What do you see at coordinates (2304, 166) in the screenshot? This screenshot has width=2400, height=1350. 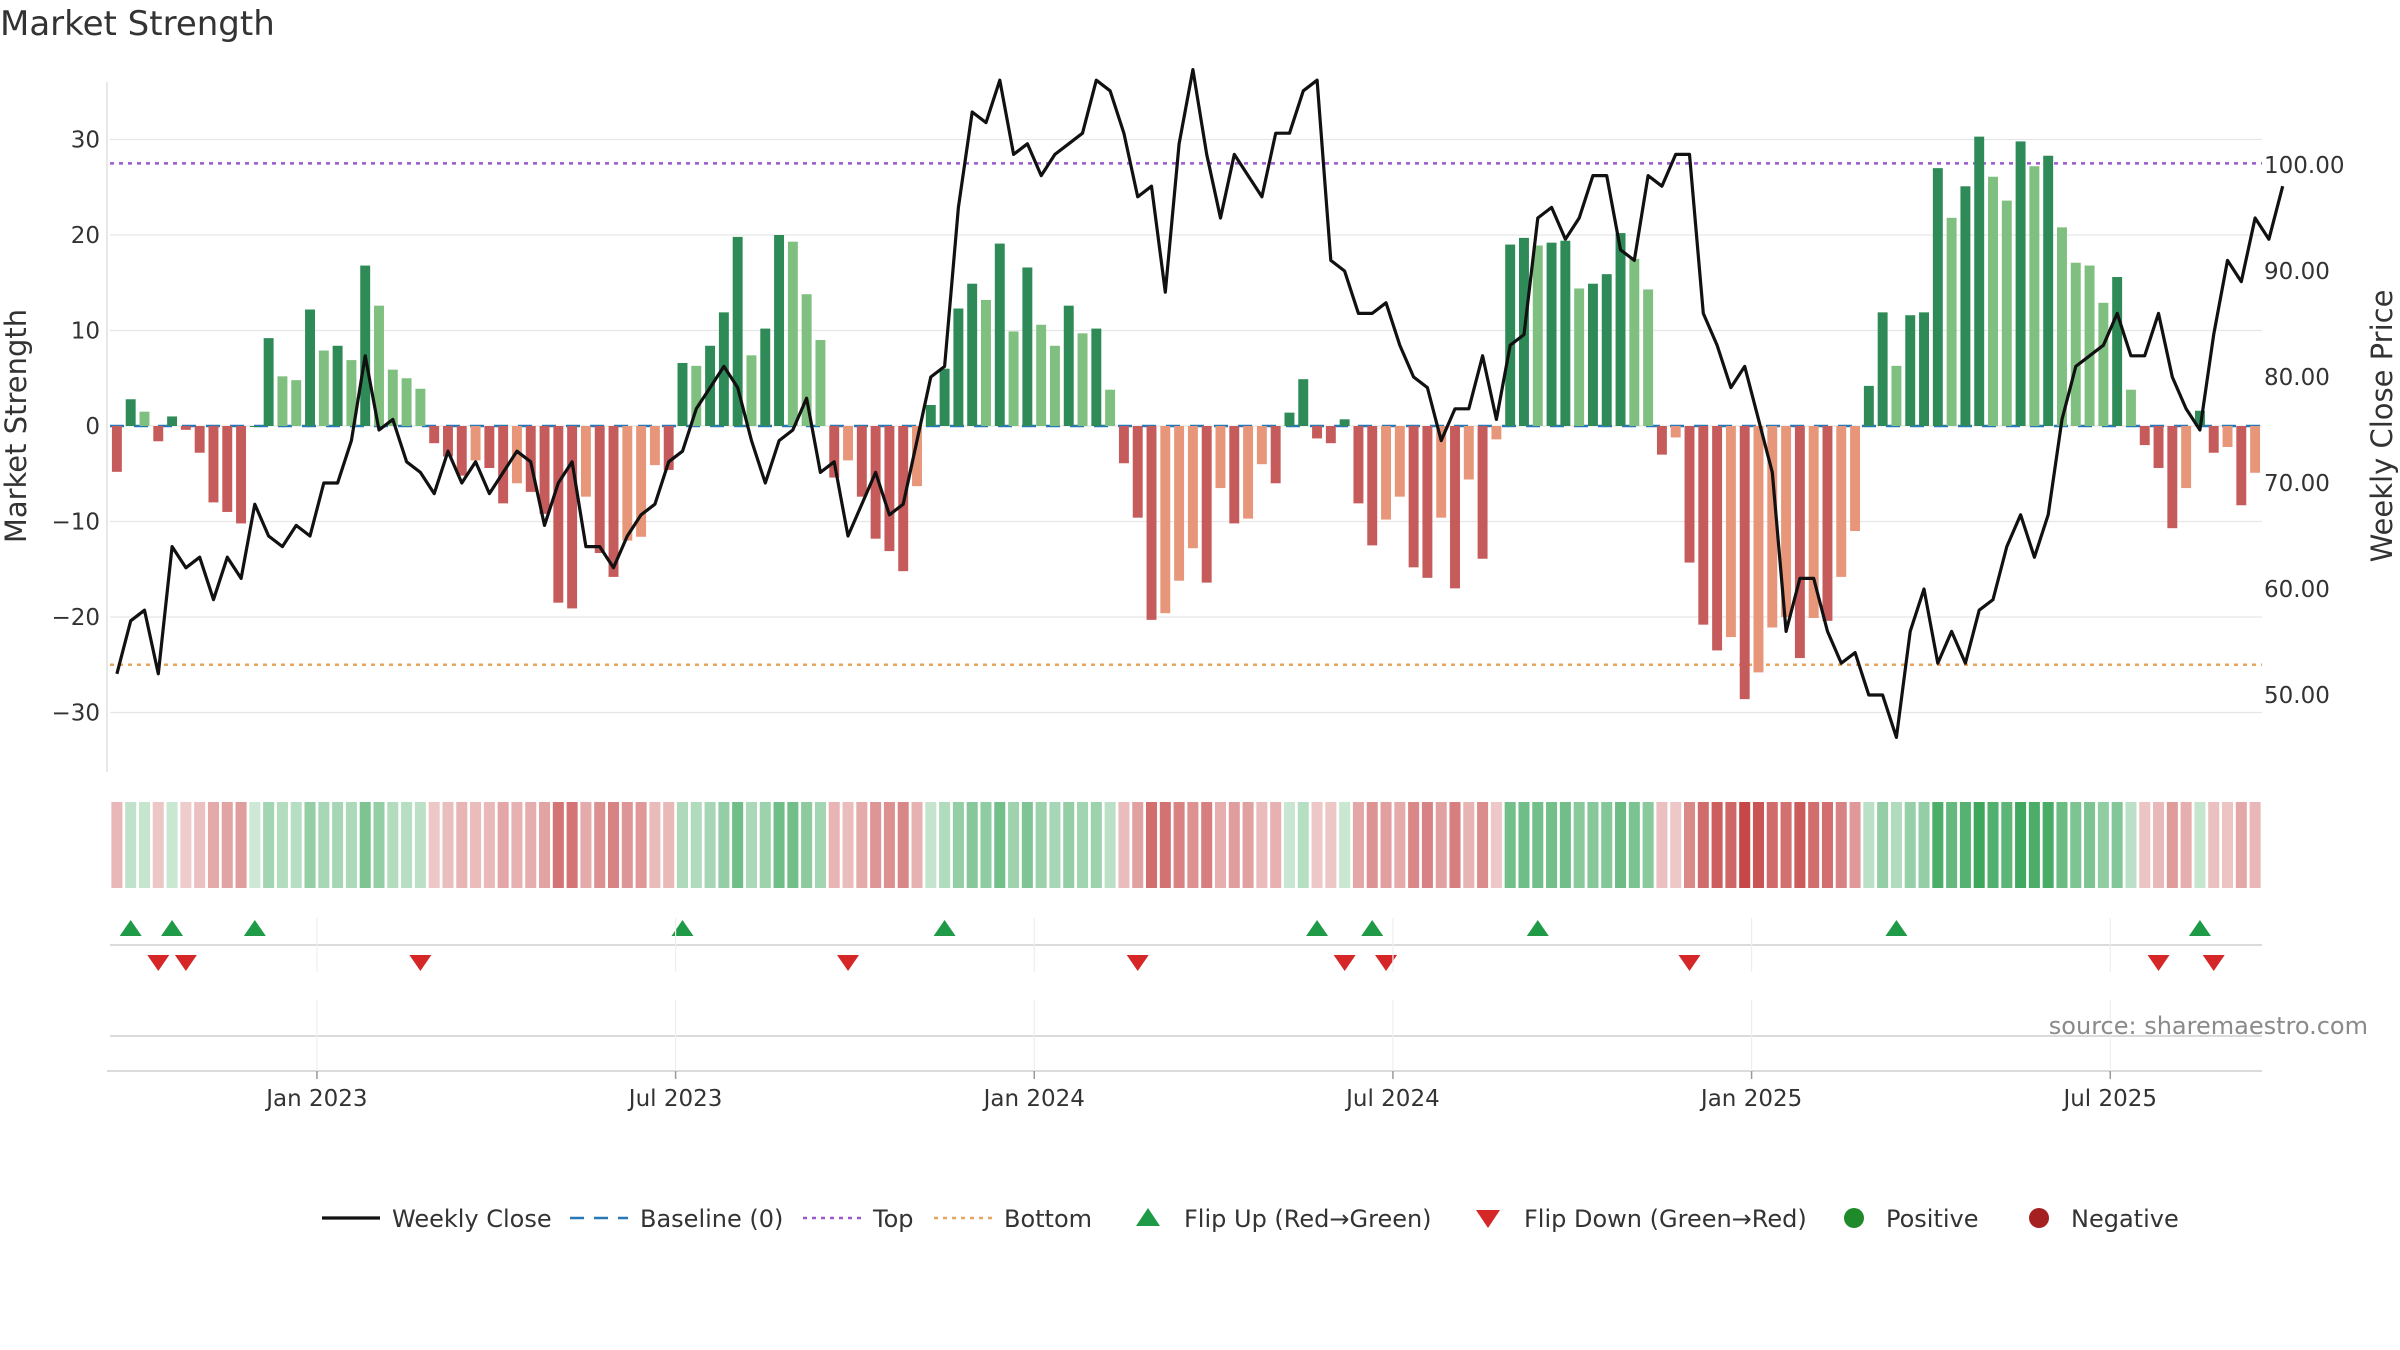 I see `y-right-tick-label: 100.00` at bounding box center [2304, 166].